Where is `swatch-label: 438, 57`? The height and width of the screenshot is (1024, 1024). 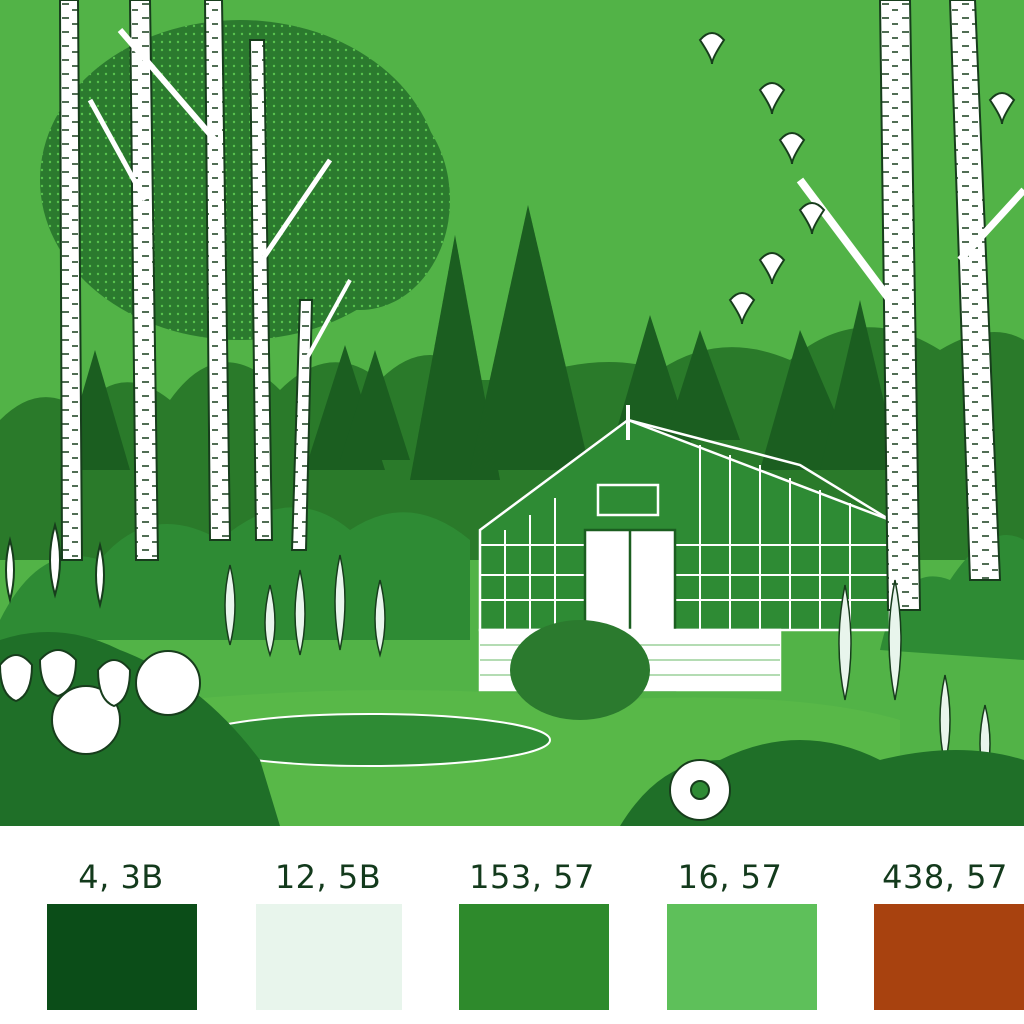
swatch-label: 438, 57 is located at coordinates (945, 877).